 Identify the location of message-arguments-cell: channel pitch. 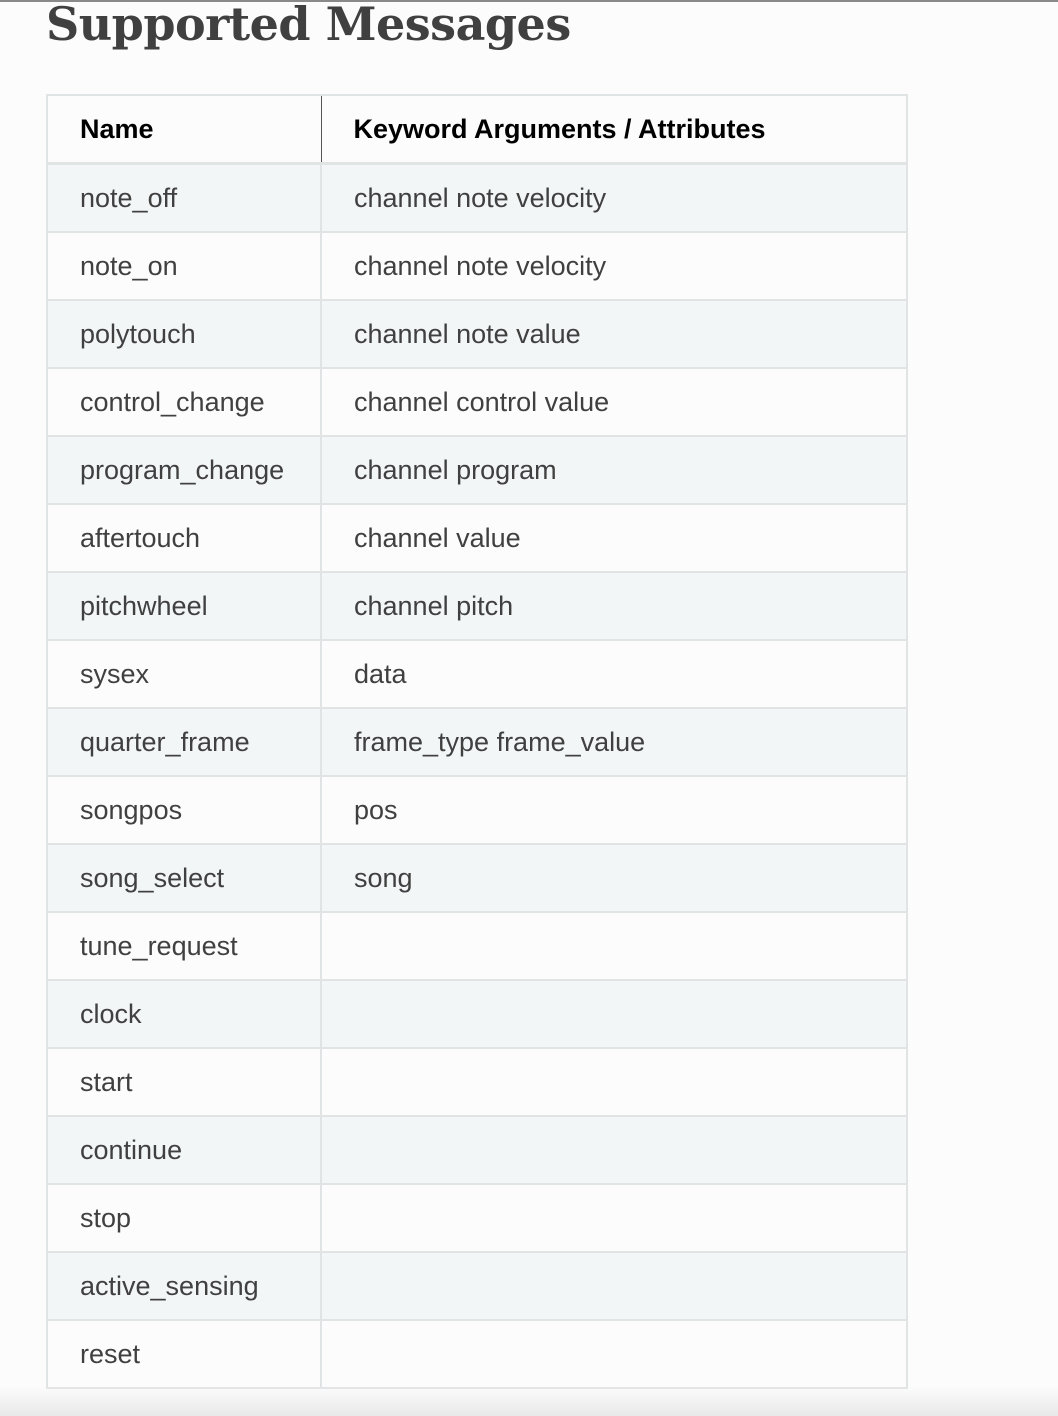
(614, 605).